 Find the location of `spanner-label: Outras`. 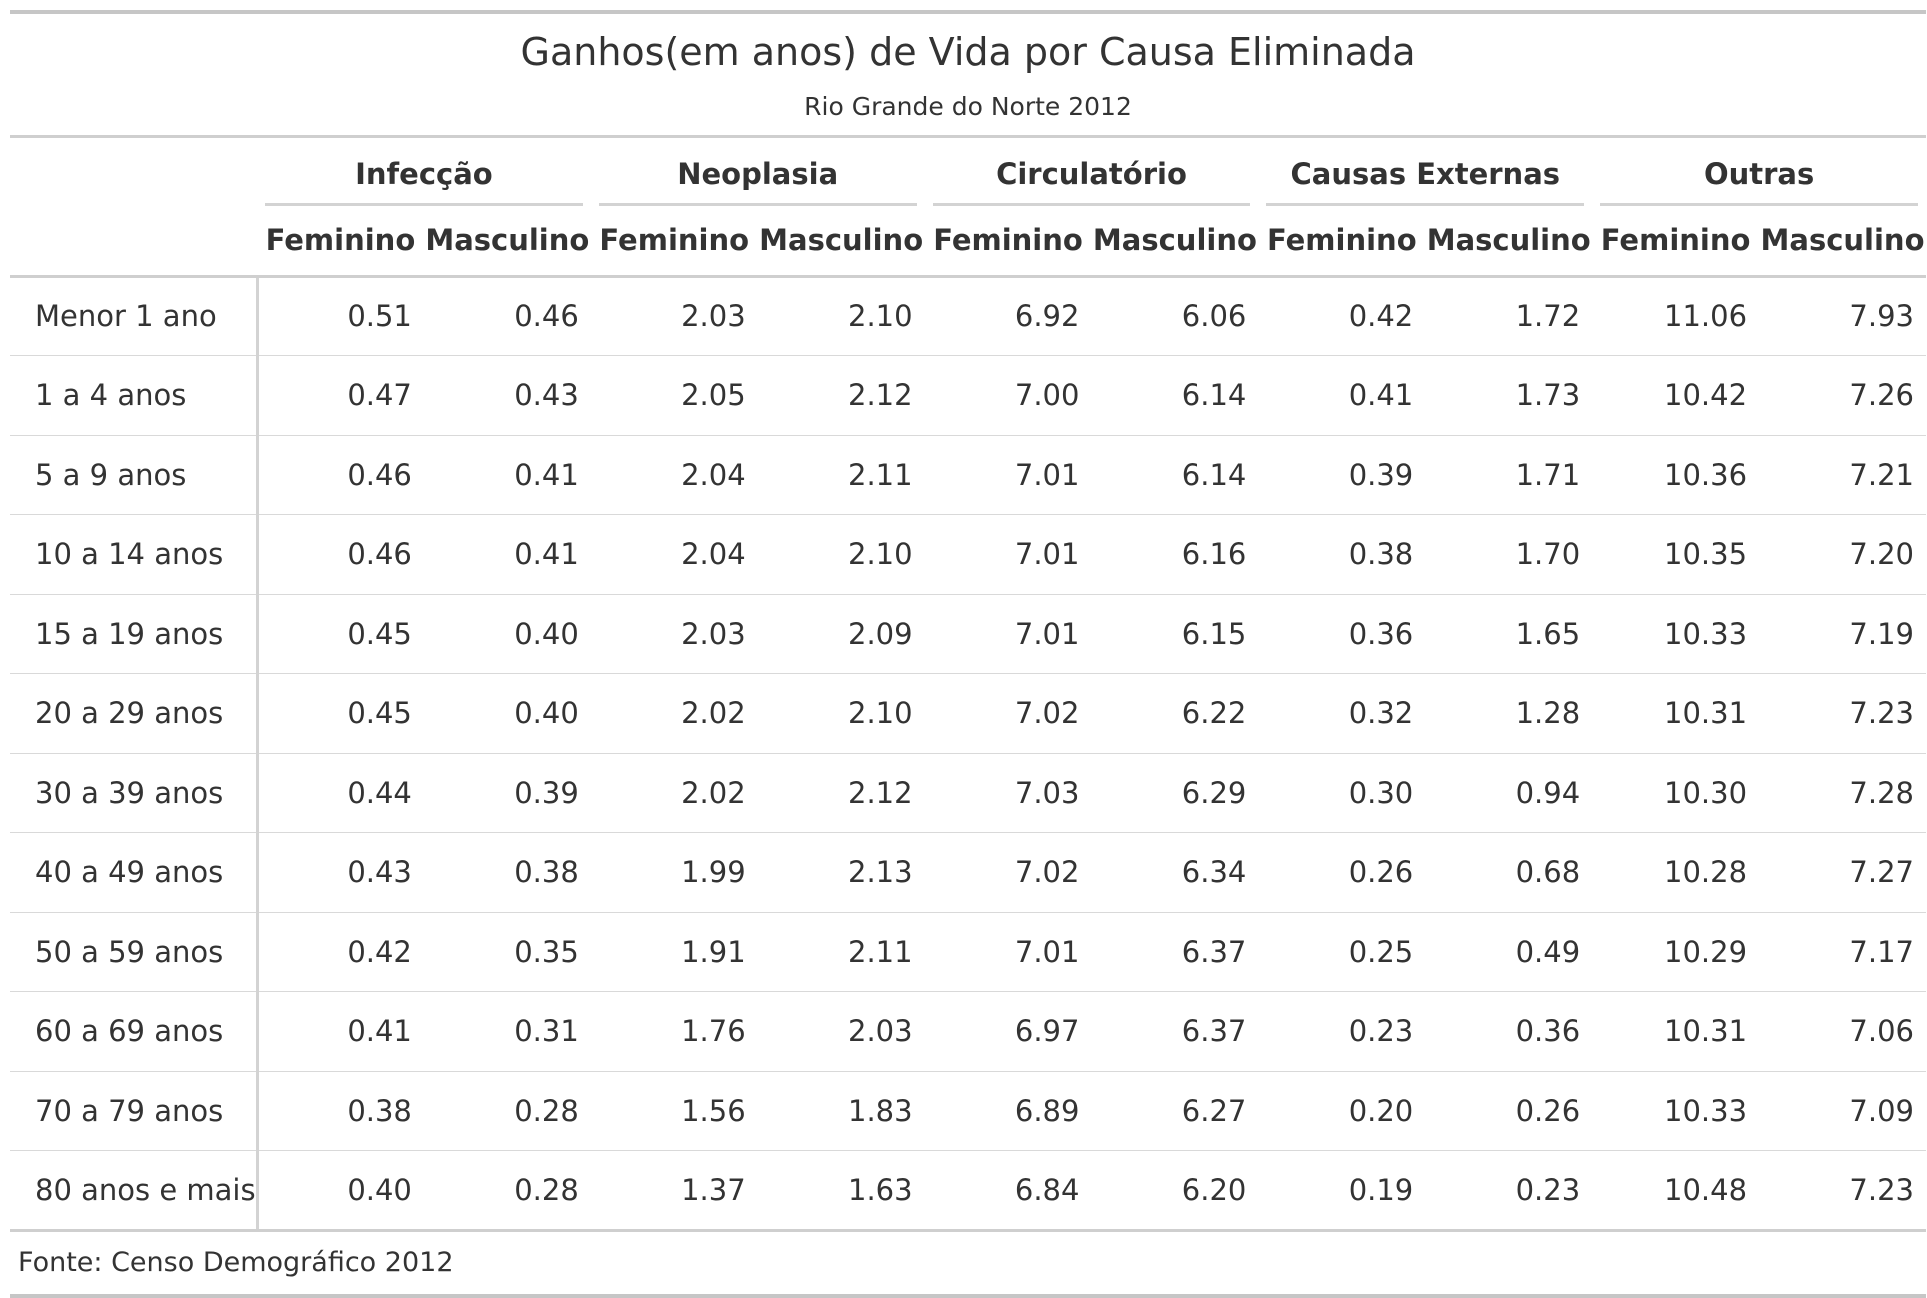

spanner-label: Outras is located at coordinates (1759, 181).